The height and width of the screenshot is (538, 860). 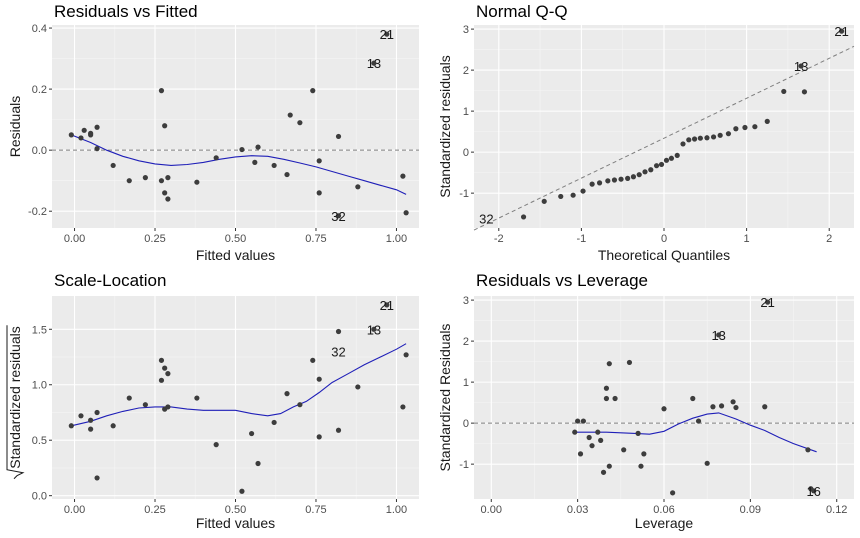 What do you see at coordinates (235, 523) in the screenshot?
I see `x-axis-label: Fitted values` at bounding box center [235, 523].